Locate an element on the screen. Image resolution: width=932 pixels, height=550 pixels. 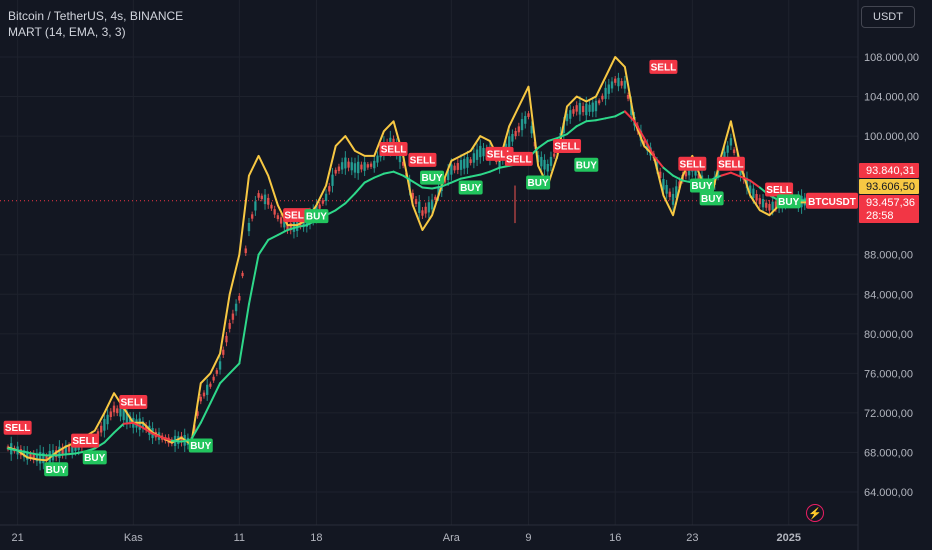
price-tick-label: 68.000,00 is located at coordinates (888, 453).